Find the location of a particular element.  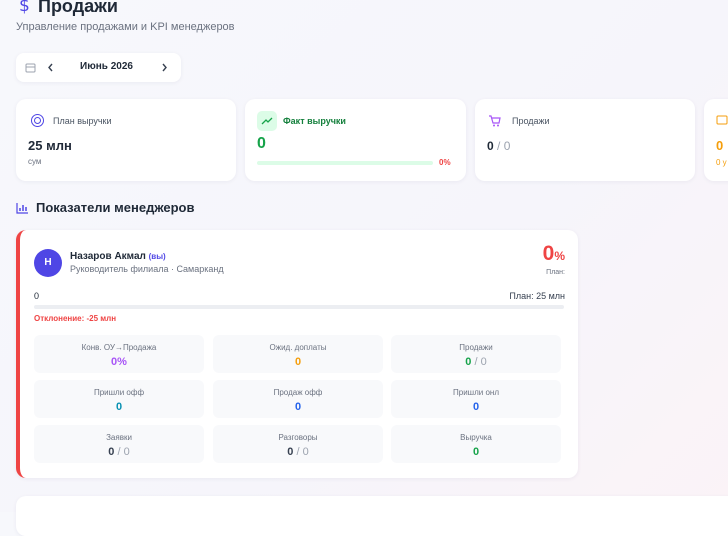

card-sub: сум is located at coordinates (35, 161).